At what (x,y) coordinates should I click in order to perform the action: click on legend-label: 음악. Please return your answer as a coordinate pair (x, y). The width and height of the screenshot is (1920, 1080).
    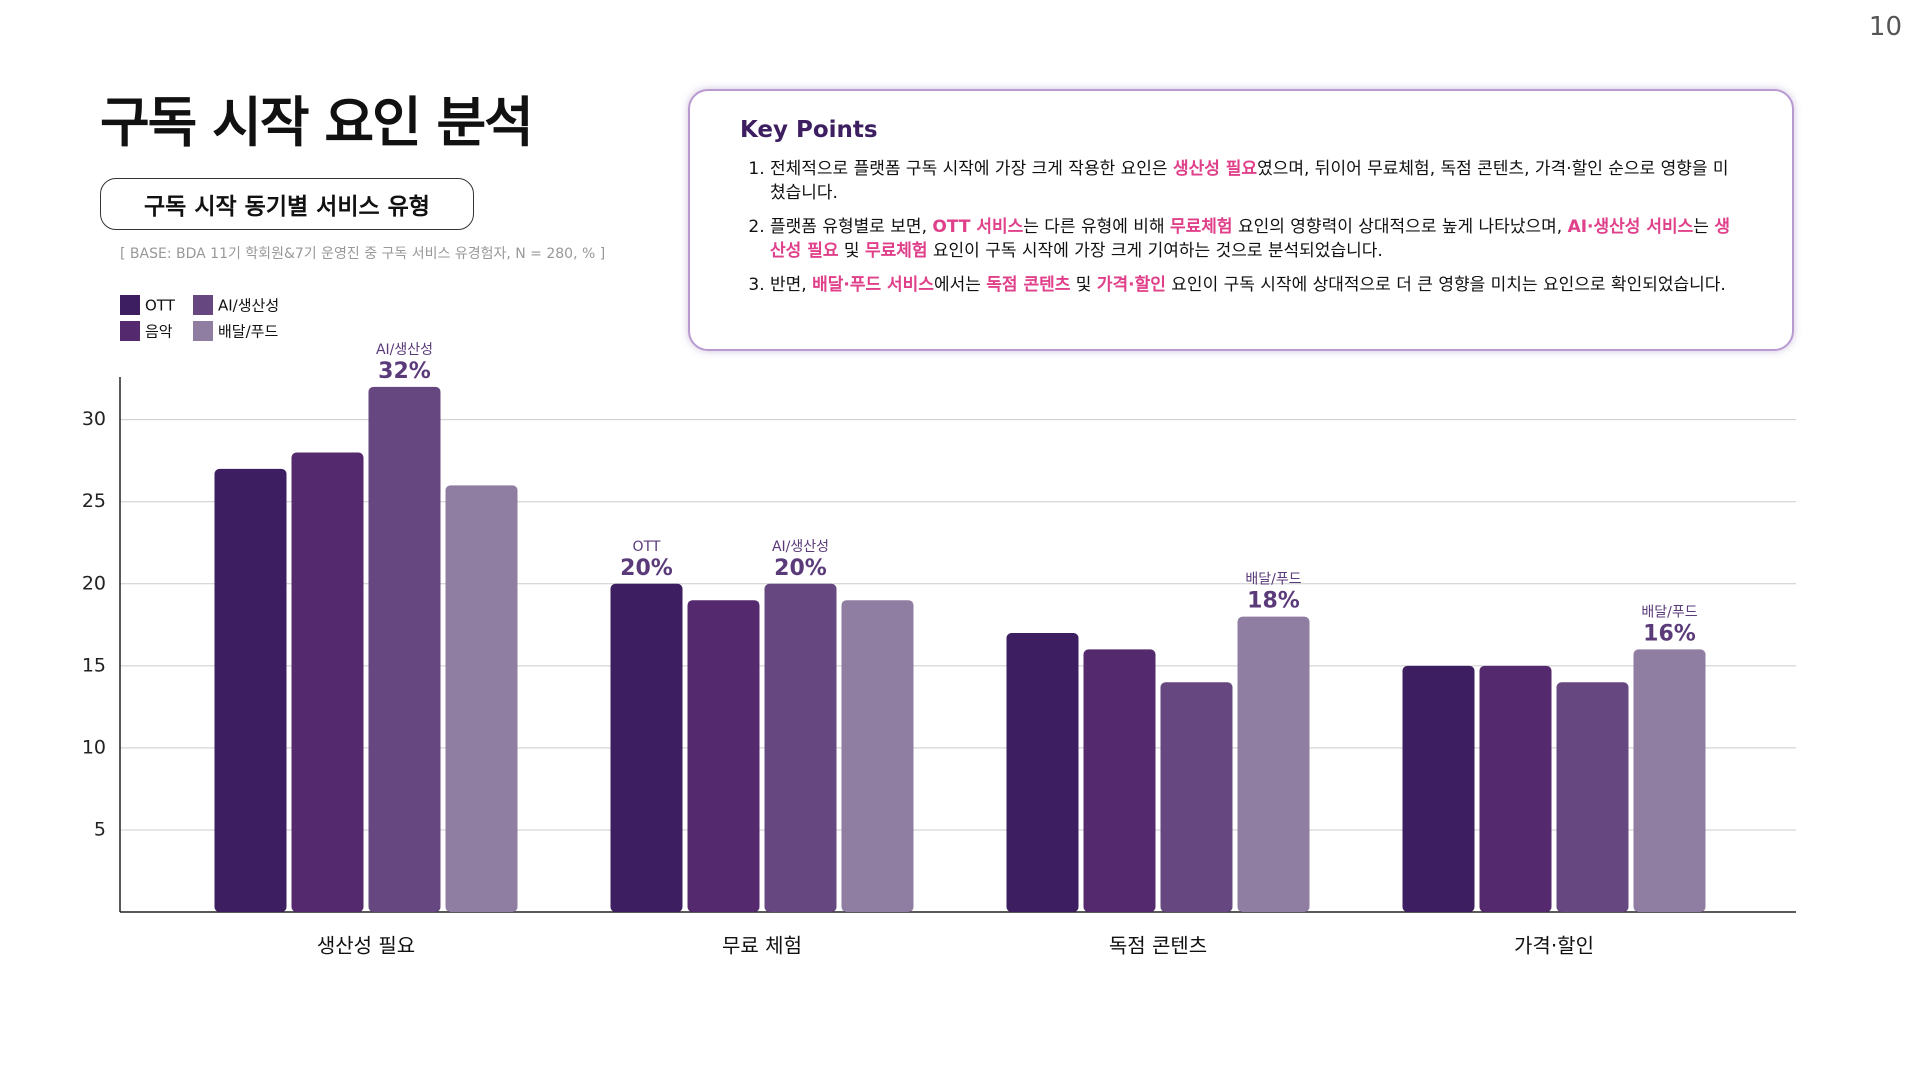
    Looking at the image, I should click on (159, 332).